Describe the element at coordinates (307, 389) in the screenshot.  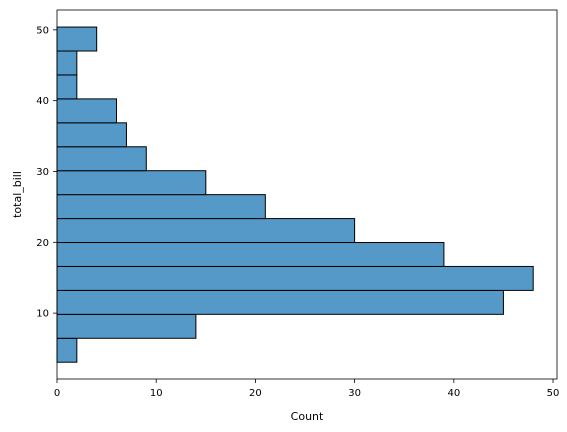
I see `x-axis: 0 10 20 30 40 50` at that location.